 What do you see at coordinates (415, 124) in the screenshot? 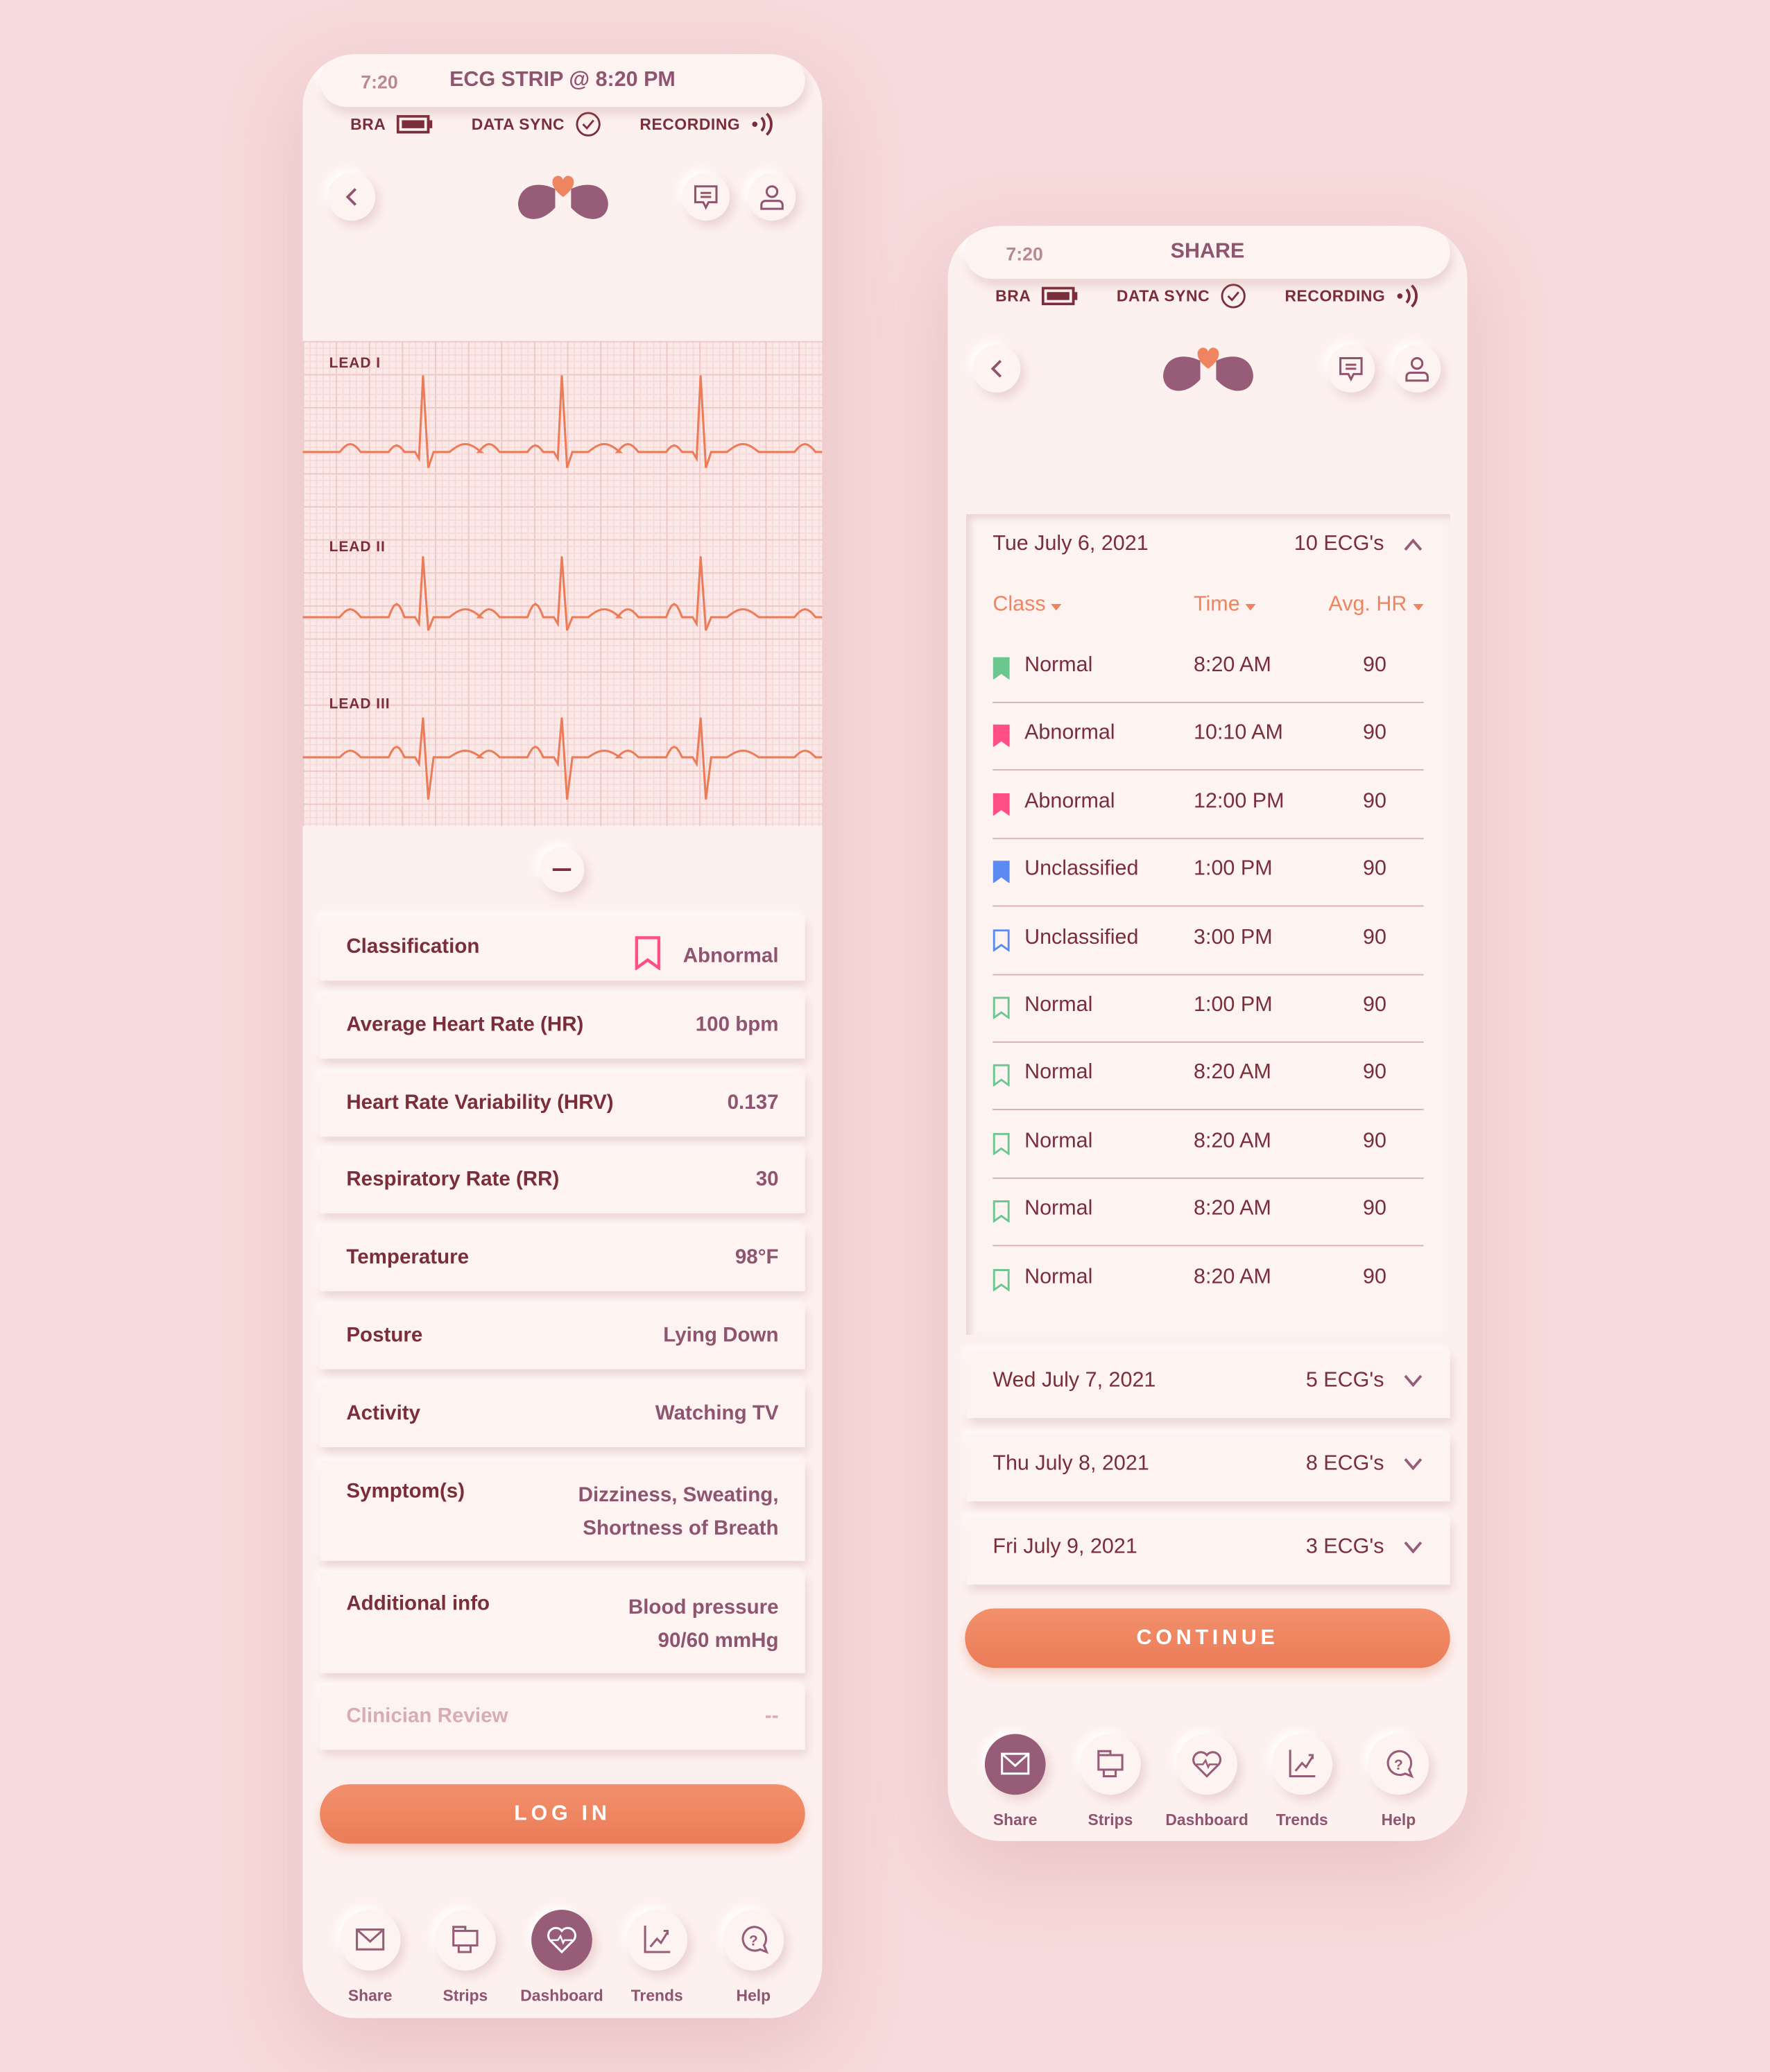
I see `battery-icon` at bounding box center [415, 124].